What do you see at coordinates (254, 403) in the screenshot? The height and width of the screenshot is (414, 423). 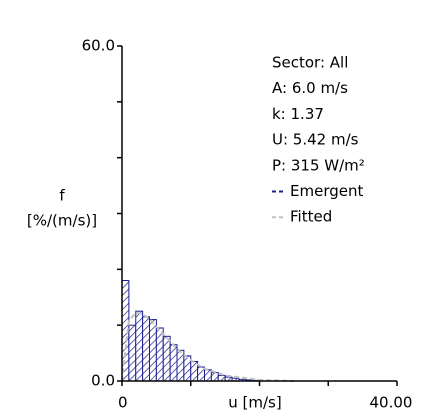 I see `x-axis-label: u [m/s]` at bounding box center [254, 403].